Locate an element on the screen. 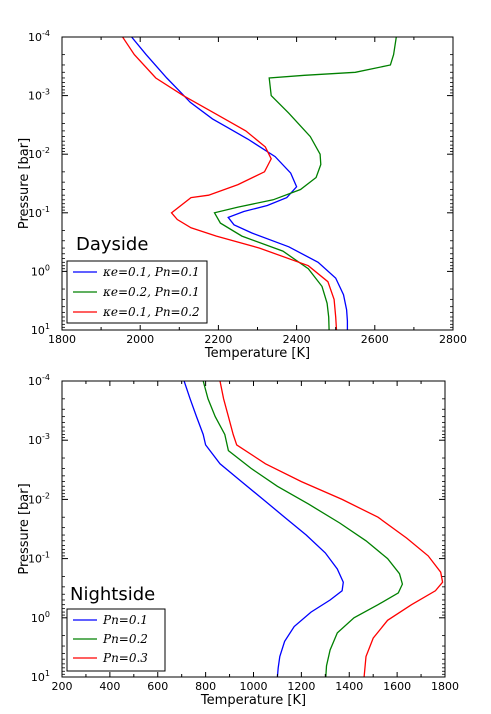 This screenshot has height=714, width=491. x-tick-label: 2000 is located at coordinates (140, 339).